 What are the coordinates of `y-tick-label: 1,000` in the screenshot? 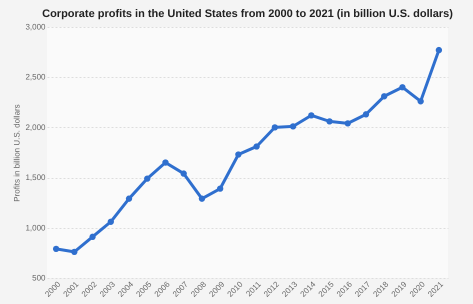 It's located at (35, 227).